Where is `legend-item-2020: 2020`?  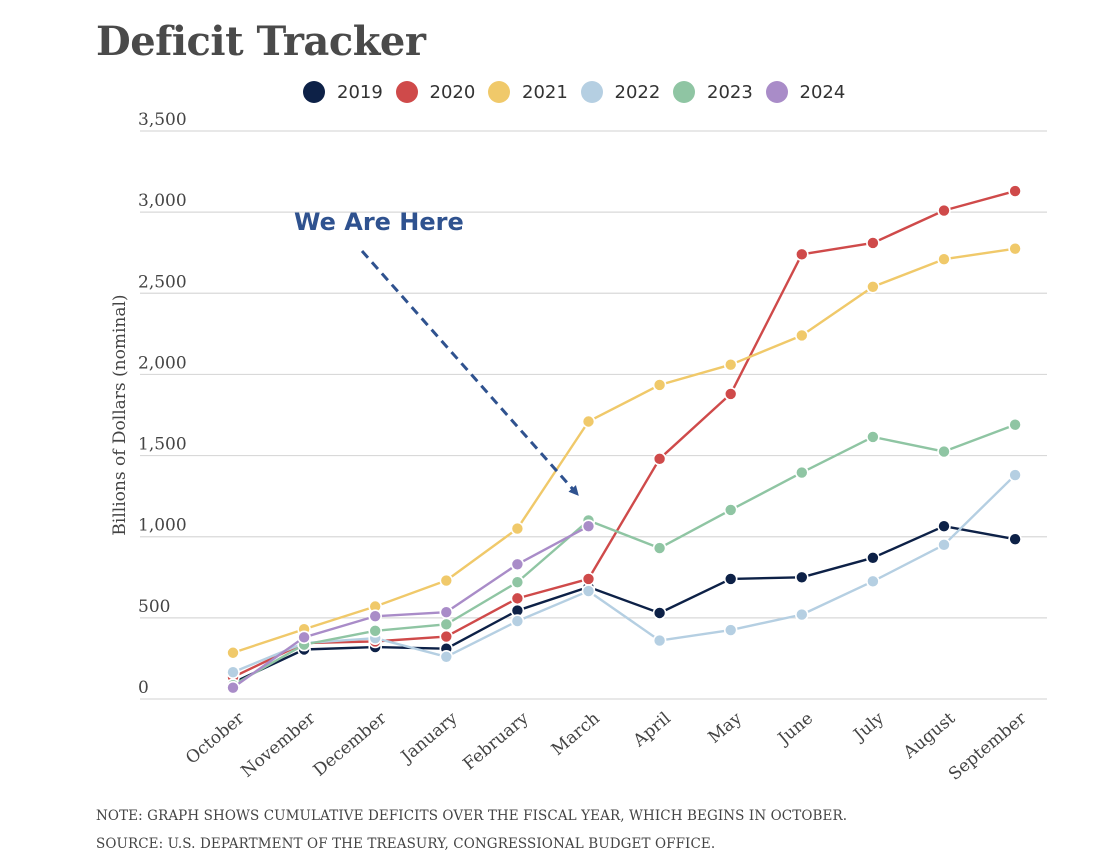
legend-item-2020: 2020 is located at coordinates (435, 92).